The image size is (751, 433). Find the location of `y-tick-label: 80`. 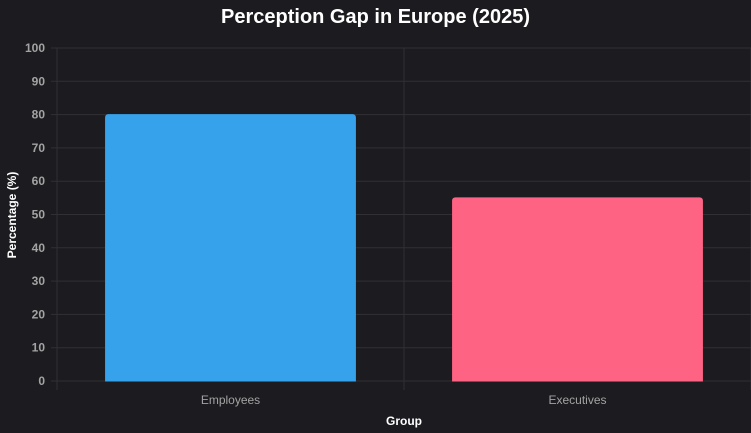

y-tick-label: 80 is located at coordinates (39, 115).